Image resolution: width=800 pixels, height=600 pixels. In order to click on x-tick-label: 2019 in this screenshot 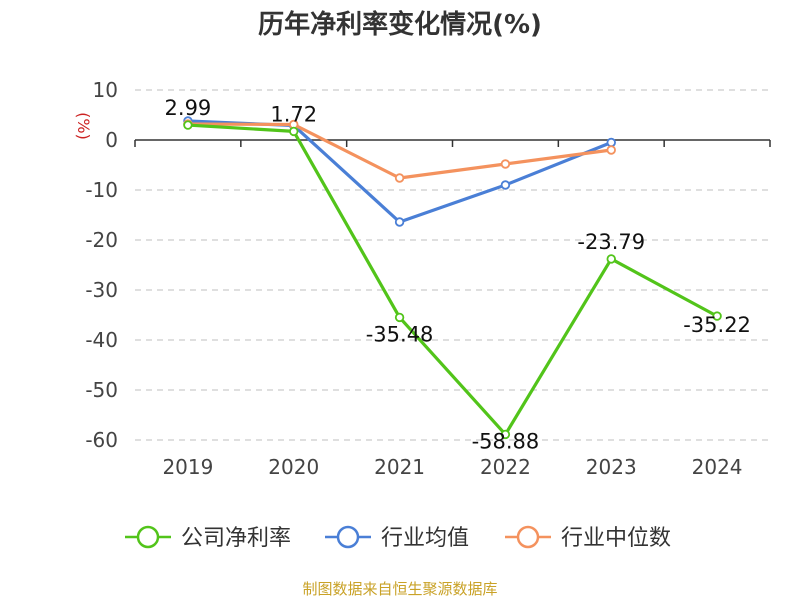, I will do `click(187, 467)`.